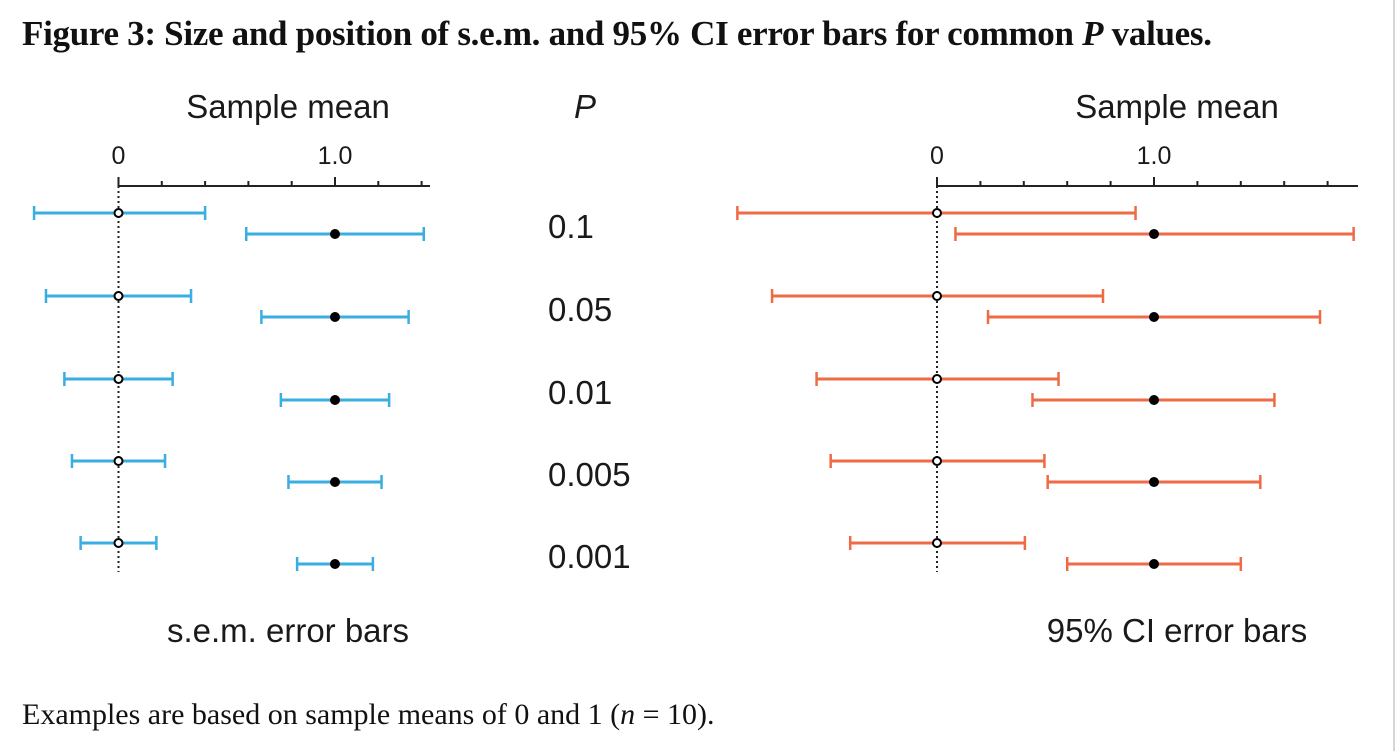 The image size is (1400, 751). What do you see at coordinates (580, 309) in the screenshot?
I see `p-value-label: 0.05` at bounding box center [580, 309].